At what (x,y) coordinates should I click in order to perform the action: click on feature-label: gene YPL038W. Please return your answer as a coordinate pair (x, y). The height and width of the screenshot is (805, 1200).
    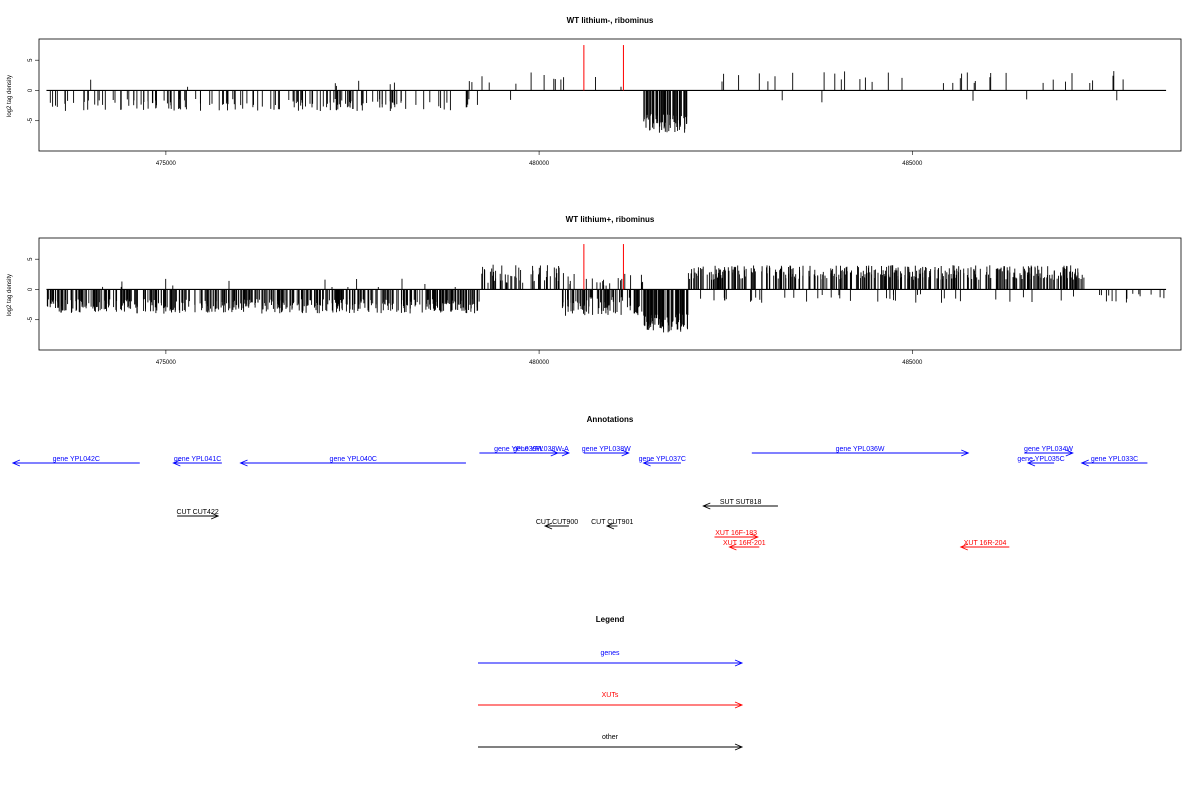
    Looking at the image, I should click on (606, 449).